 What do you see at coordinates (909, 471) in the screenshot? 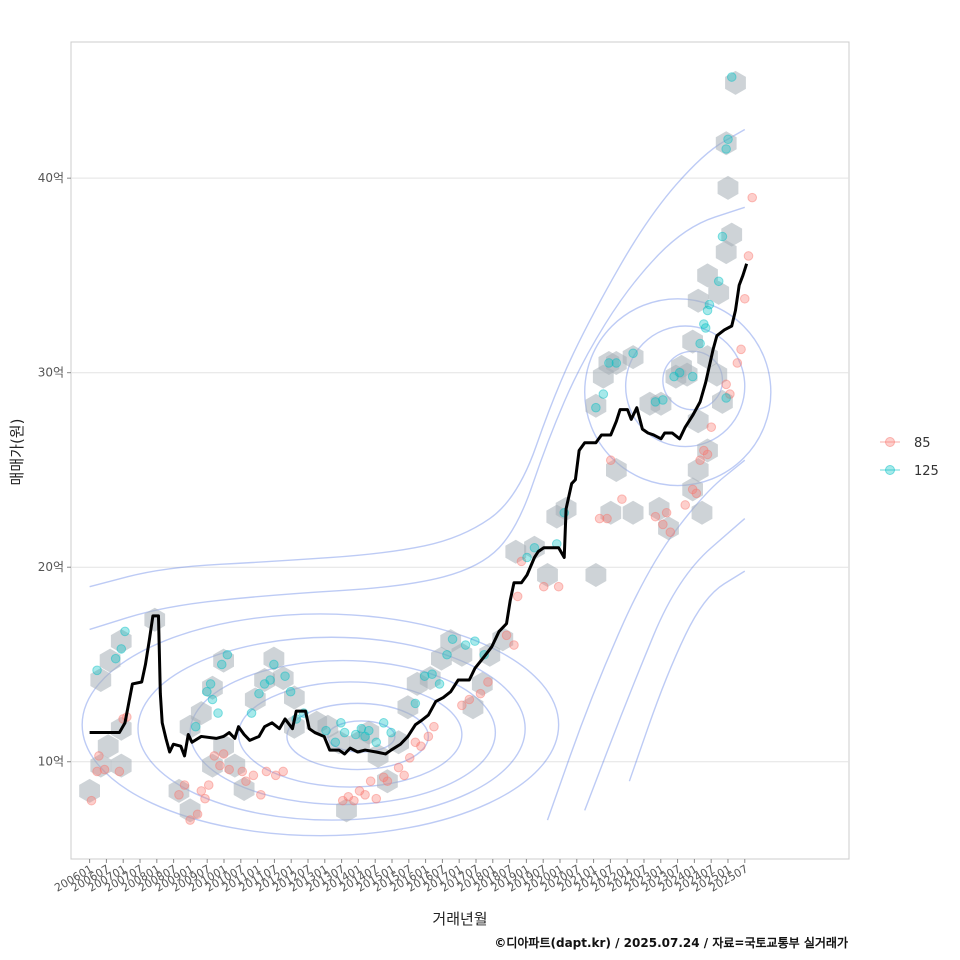
I see `legend-item-125: 125` at bounding box center [909, 471].